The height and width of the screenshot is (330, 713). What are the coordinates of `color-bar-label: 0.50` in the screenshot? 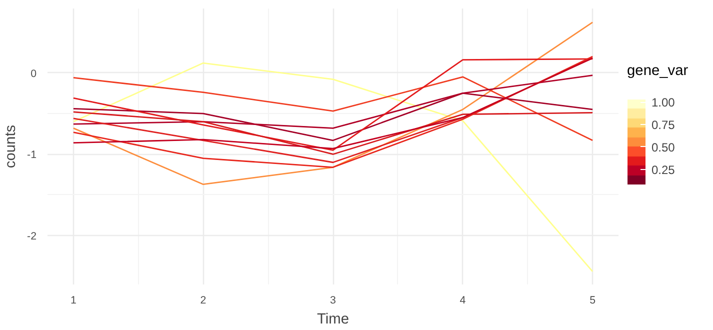 It's located at (664, 147).